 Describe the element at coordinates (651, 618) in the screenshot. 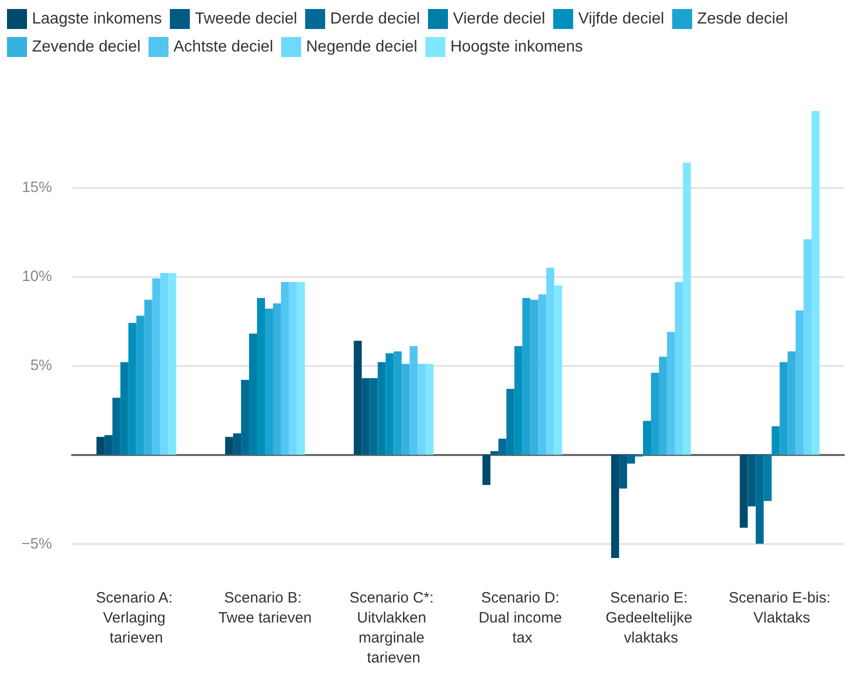

I see `x-tick-label: Scenario E: Gedeeltelijke vlaktaks` at that location.